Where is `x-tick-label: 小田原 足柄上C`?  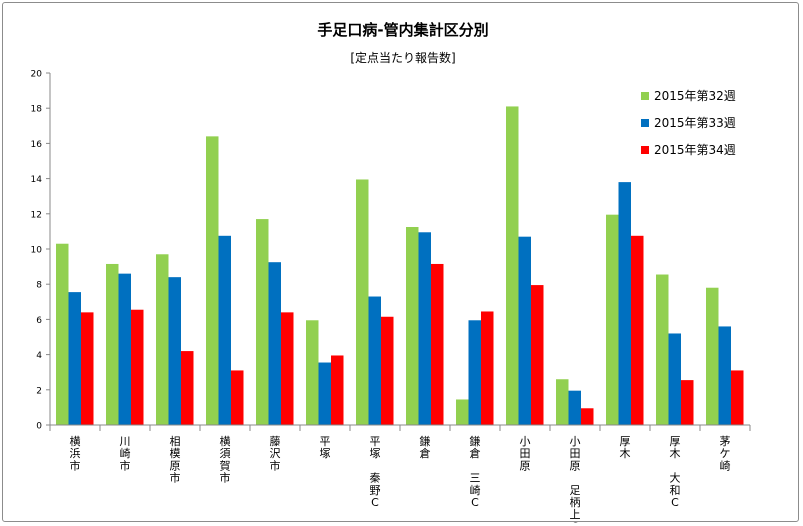 x-tick-label: 小田原 足柄上C is located at coordinates (575, 479).